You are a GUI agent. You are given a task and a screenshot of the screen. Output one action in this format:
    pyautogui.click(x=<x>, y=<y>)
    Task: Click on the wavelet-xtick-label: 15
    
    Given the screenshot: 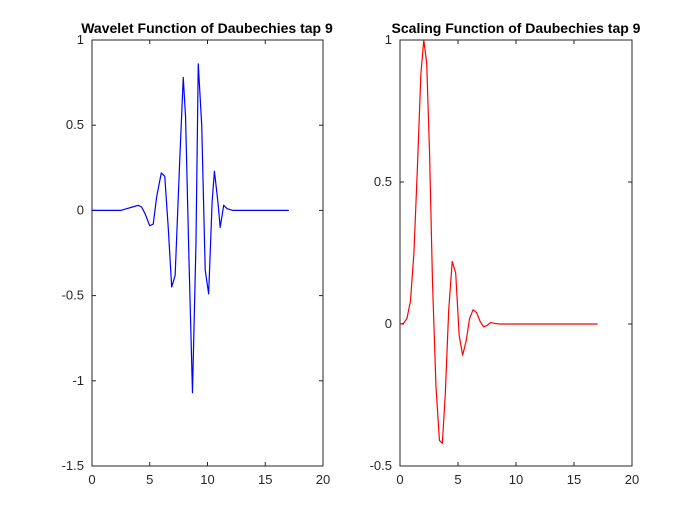 What is the action you would take?
    pyautogui.click(x=265, y=479)
    